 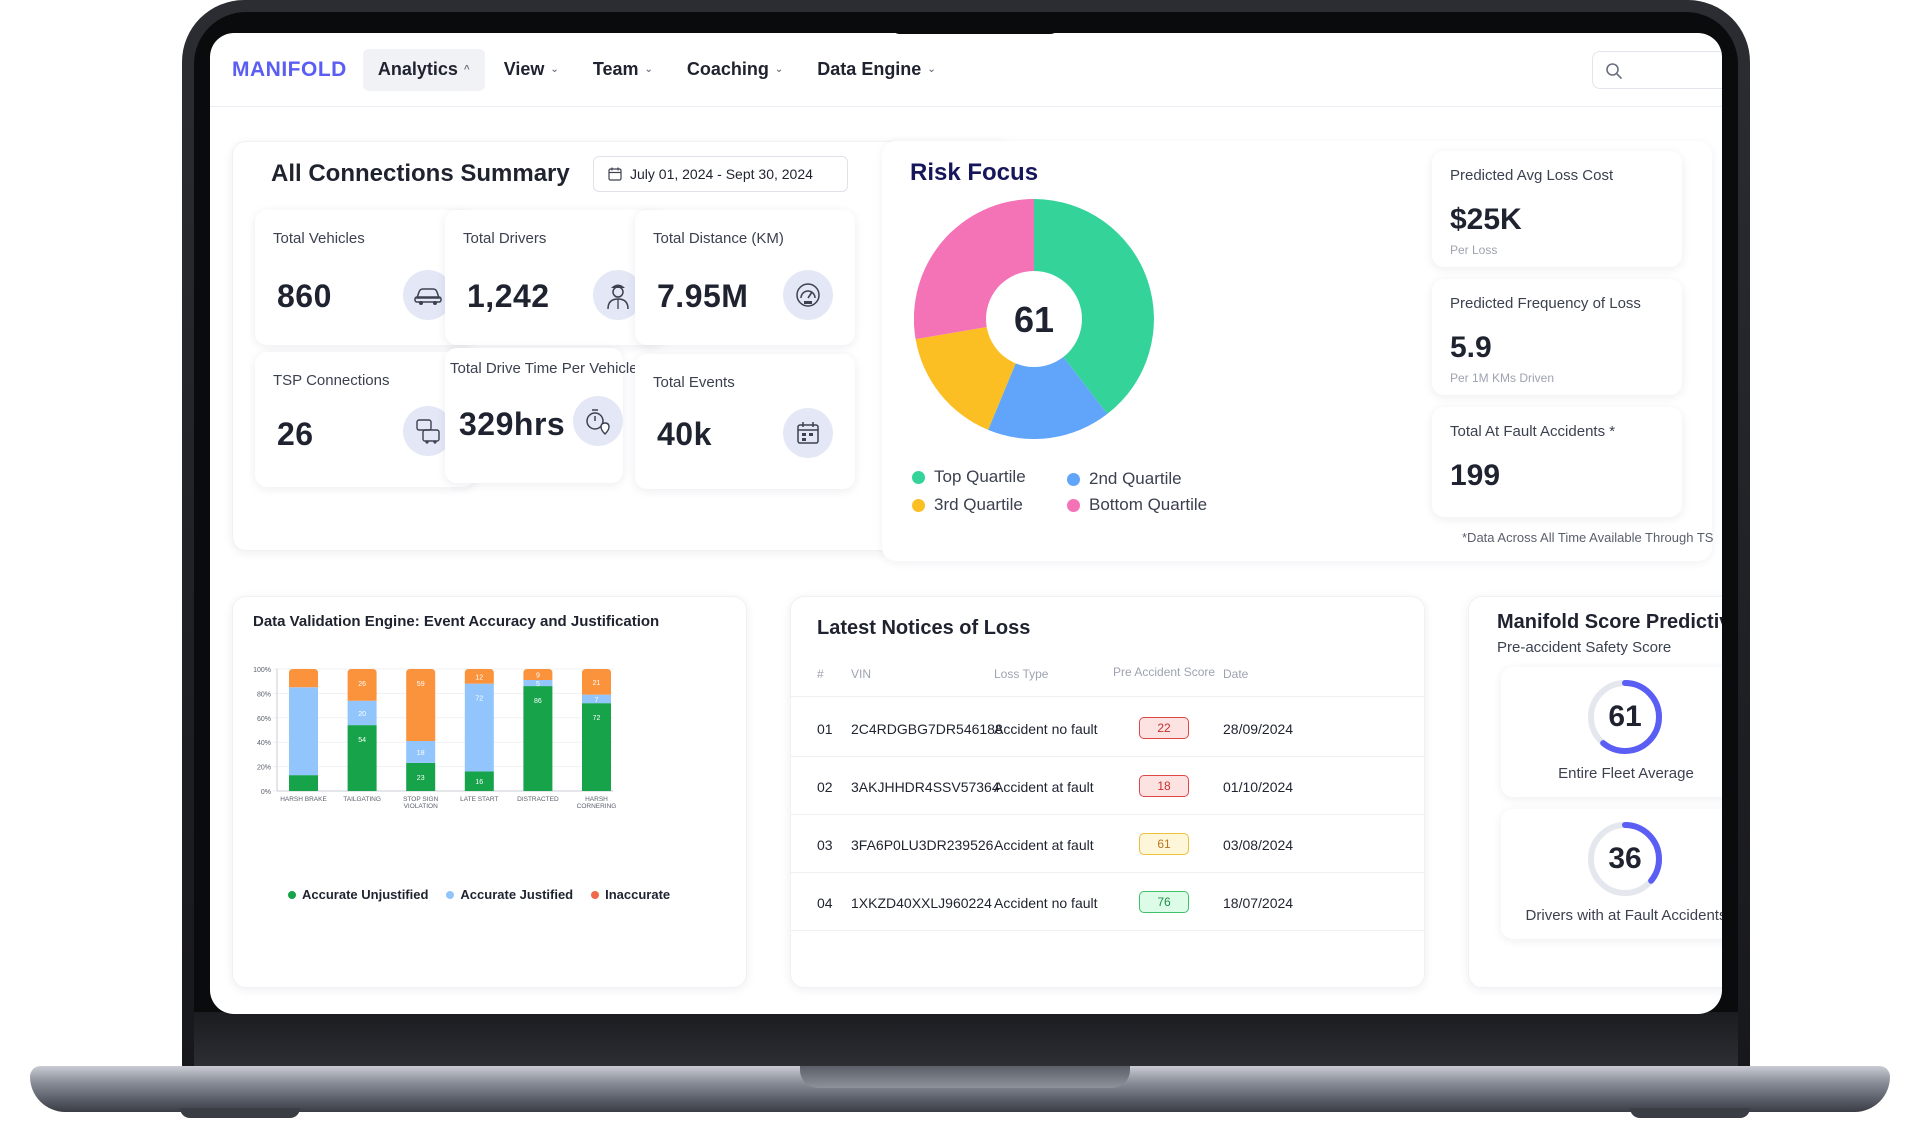 I want to click on stat-tsp-connections: TSP Connections 26, so click(x=365, y=419).